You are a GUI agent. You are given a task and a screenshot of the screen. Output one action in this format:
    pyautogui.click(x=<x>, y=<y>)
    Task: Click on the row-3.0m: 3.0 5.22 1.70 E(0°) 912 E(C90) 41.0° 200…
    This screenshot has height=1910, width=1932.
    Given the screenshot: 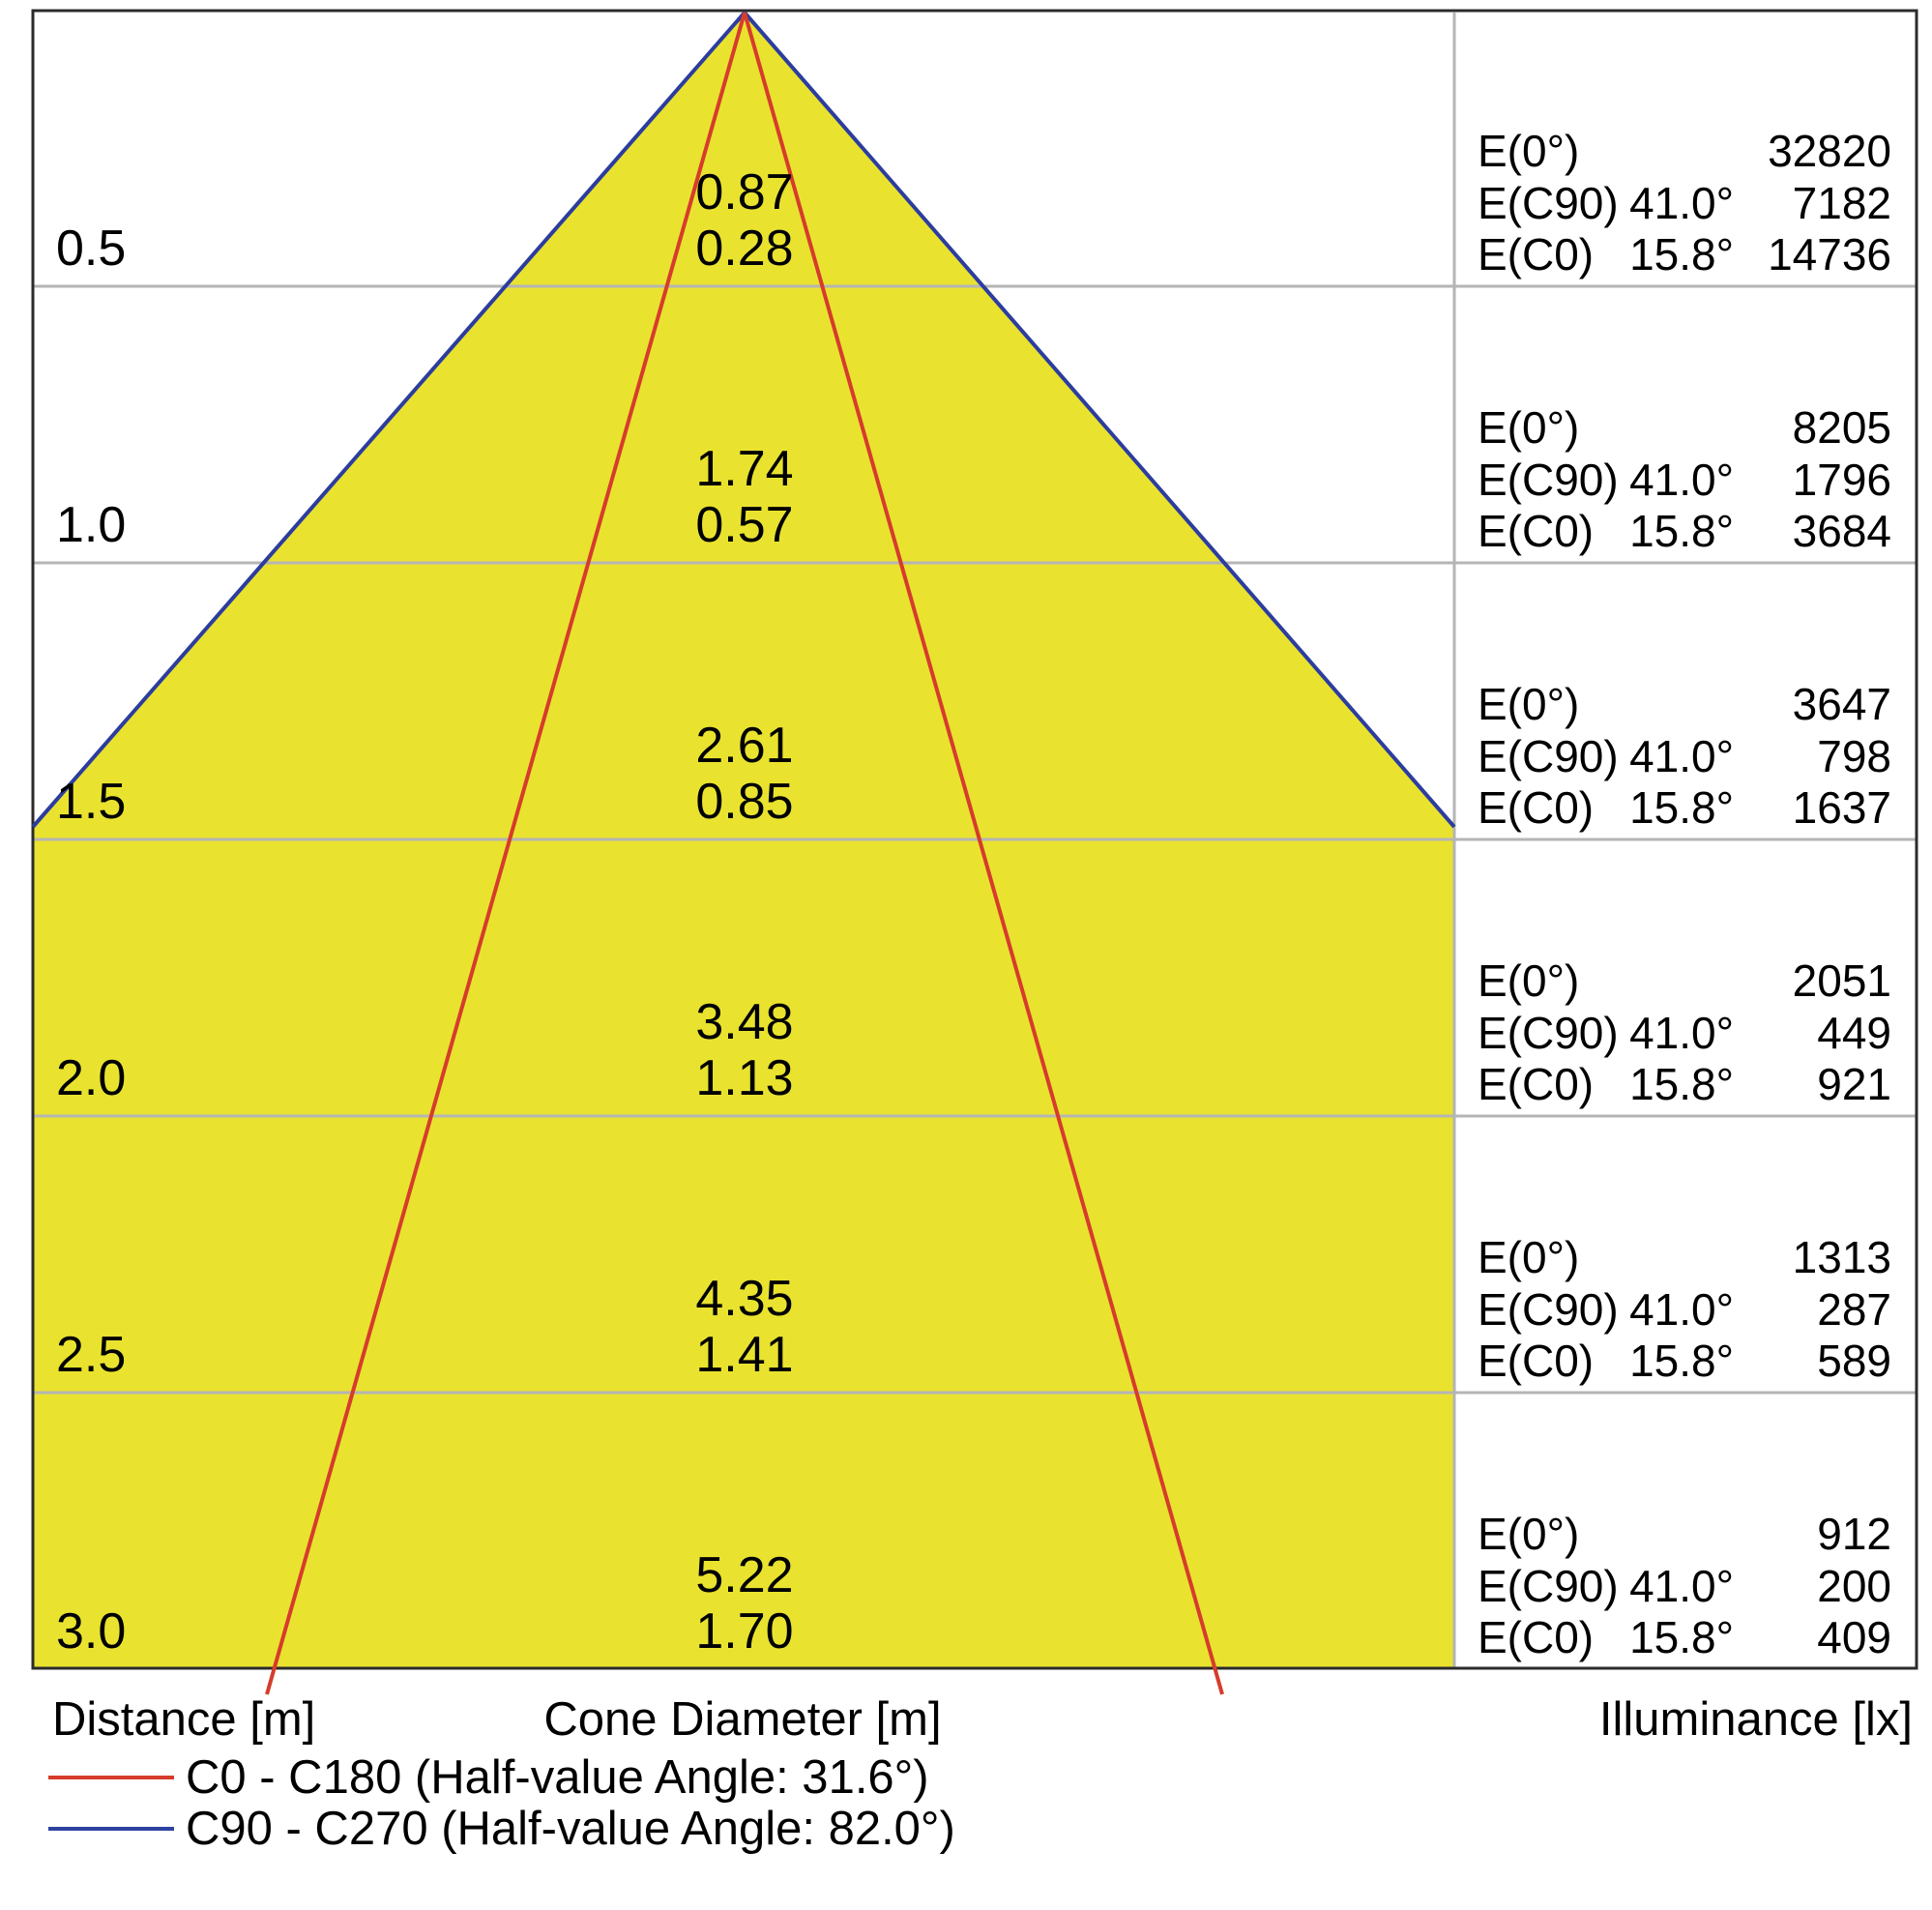 What is the action you would take?
    pyautogui.click(x=973, y=1585)
    